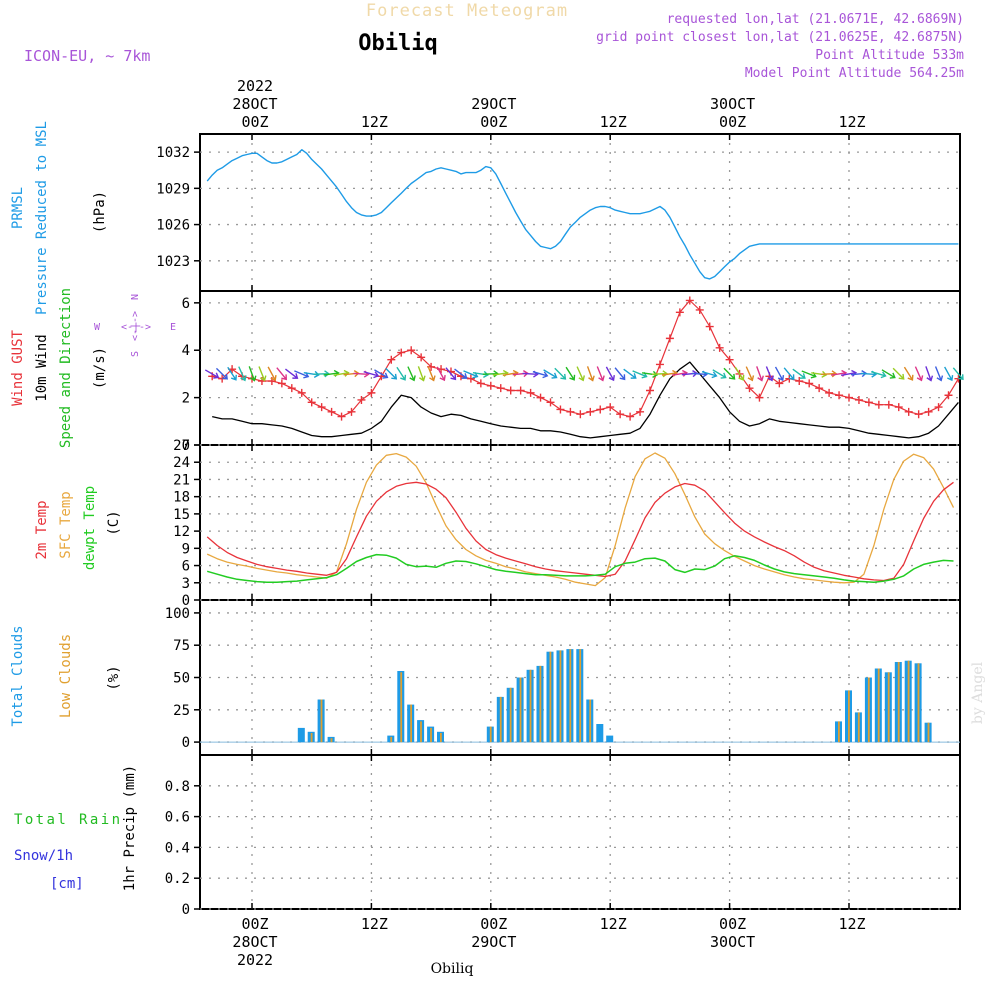 This screenshot has height=1000, width=1000. I want to click on prmsl-desc-label: Pressure Reduced to MSL, so click(42, 218).